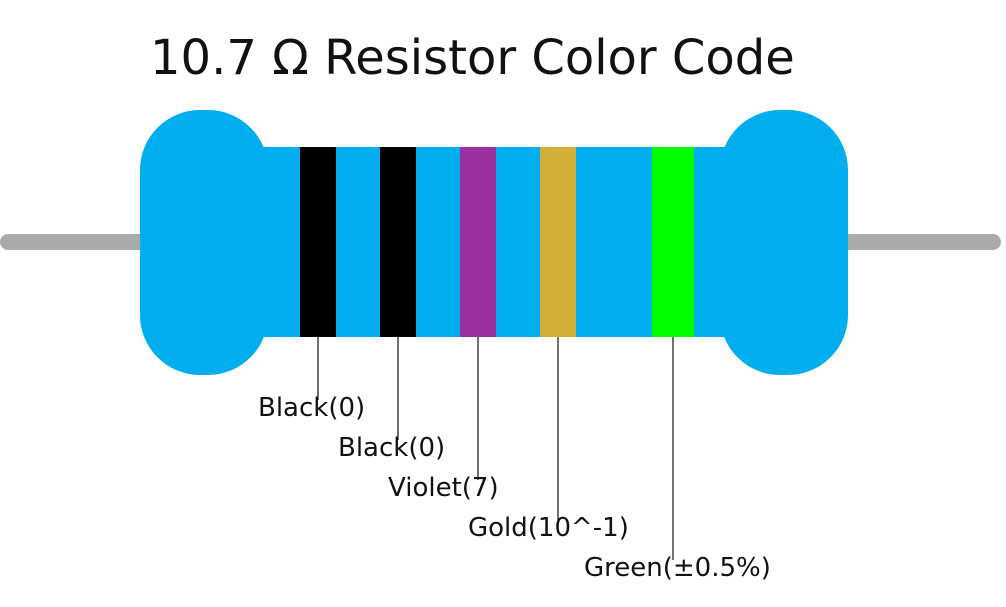  Describe the element at coordinates (391, 448) in the screenshot. I see `band-2-label: Black(0)` at that location.